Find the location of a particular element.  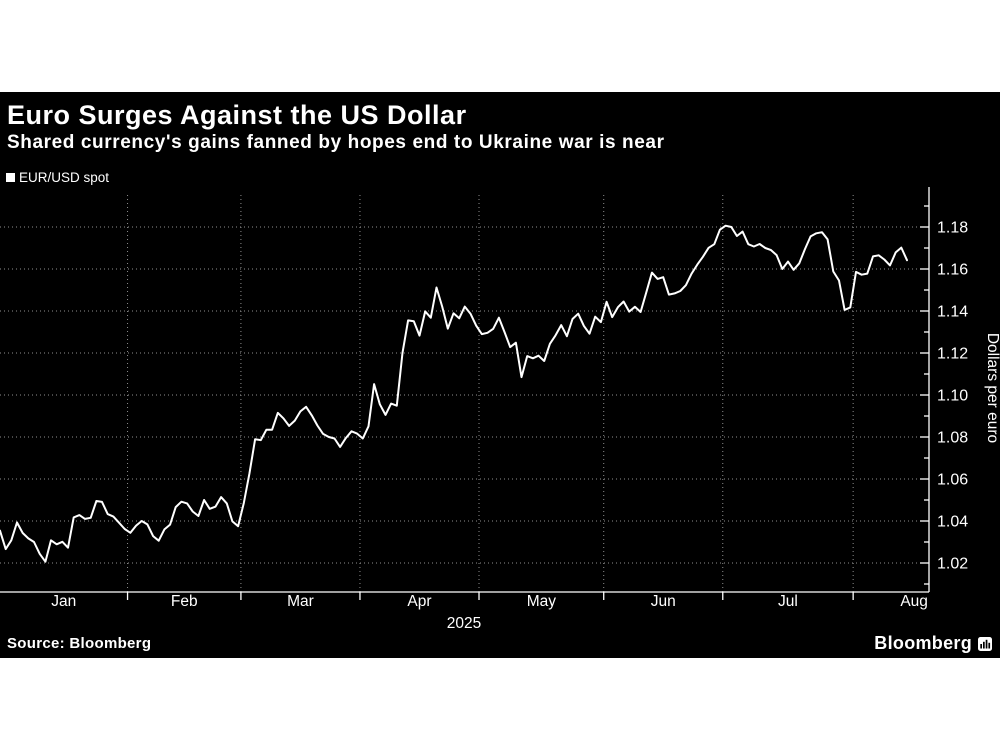

legend-label: EUR/USD spot is located at coordinates (64, 177).